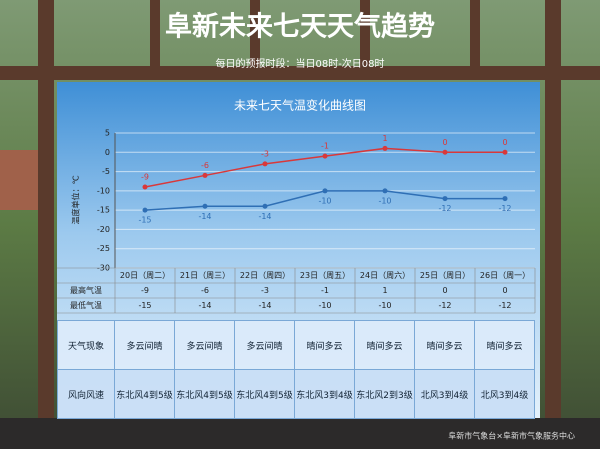  I want to click on table-cell: 风向风速, so click(86, 394).